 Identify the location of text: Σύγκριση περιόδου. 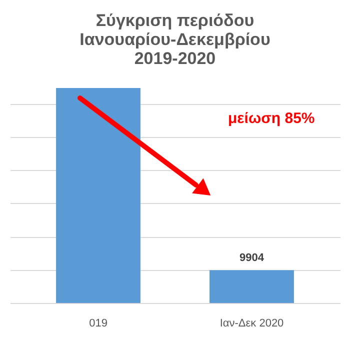
(175, 20).